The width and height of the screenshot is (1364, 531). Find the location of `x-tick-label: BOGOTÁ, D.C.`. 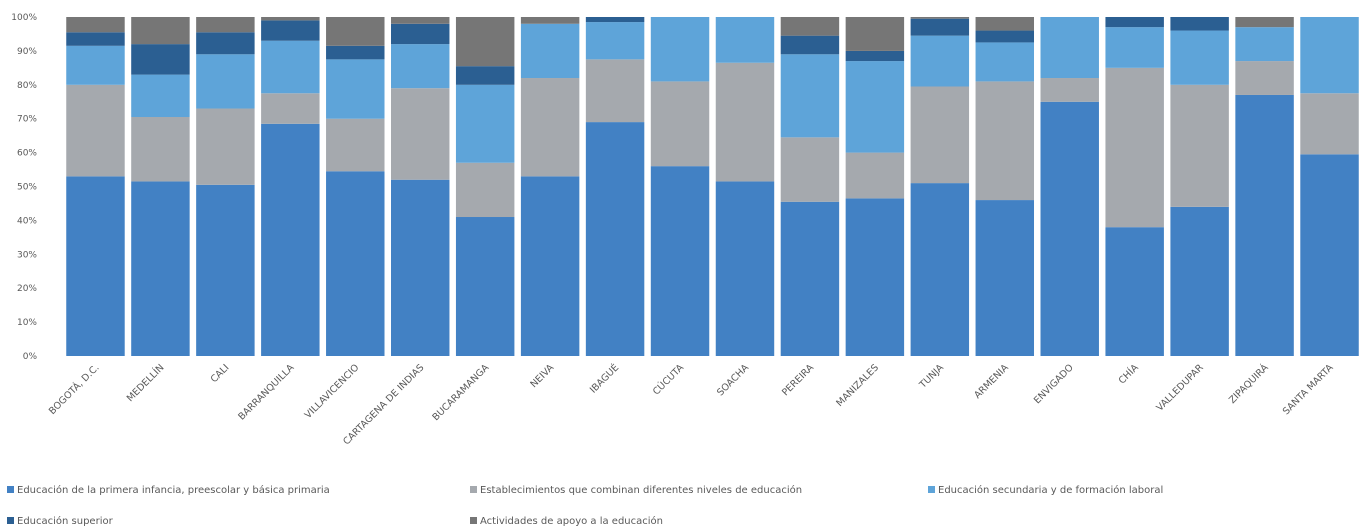

x-tick-label: BOGOTÁ, D.C. is located at coordinates (73, 389).